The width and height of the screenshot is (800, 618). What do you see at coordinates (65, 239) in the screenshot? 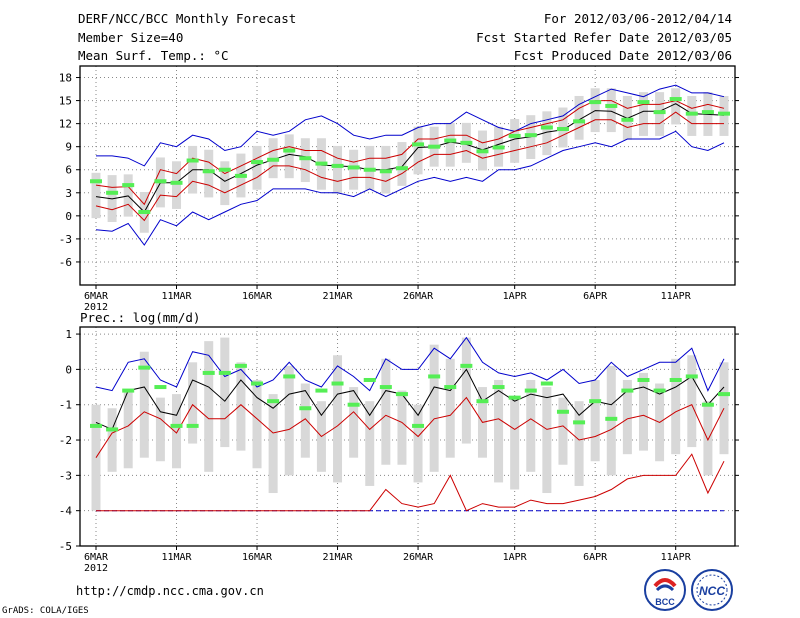
I see `temperature-ytick-label: -3` at bounding box center [65, 239].